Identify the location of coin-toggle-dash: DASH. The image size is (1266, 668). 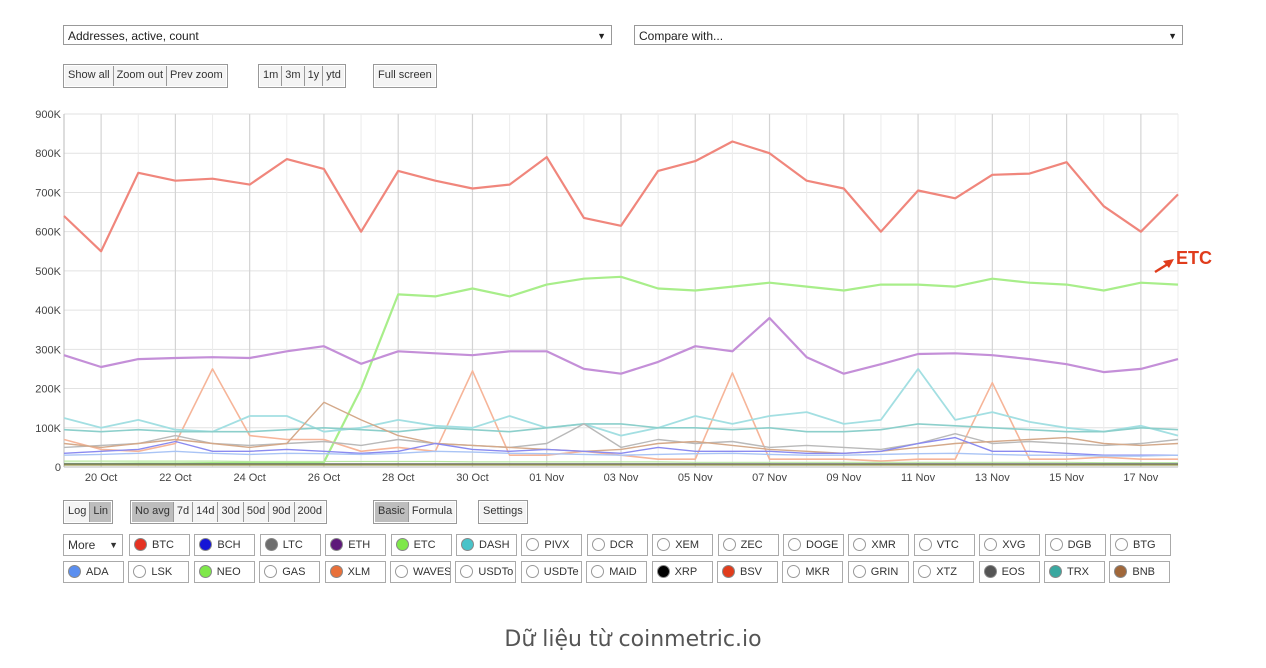
(486, 545).